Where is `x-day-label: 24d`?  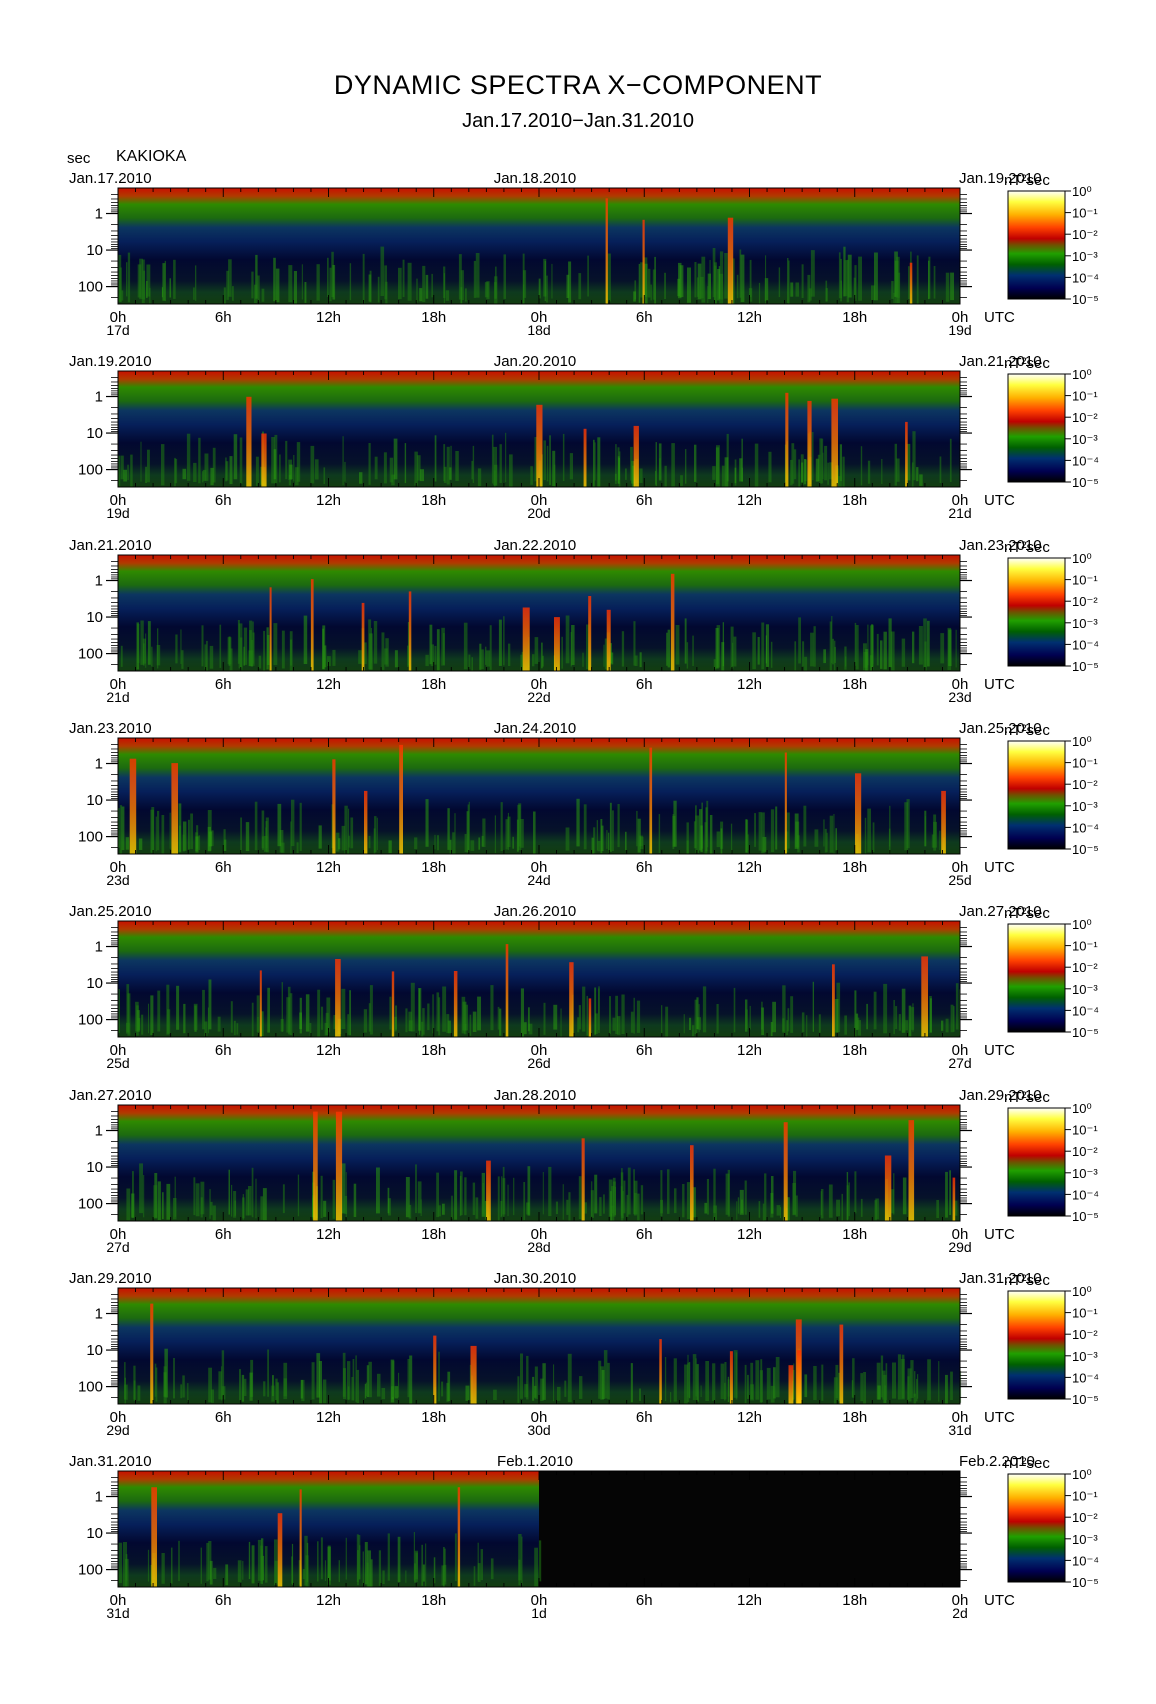 x-day-label: 24d is located at coordinates (538, 880).